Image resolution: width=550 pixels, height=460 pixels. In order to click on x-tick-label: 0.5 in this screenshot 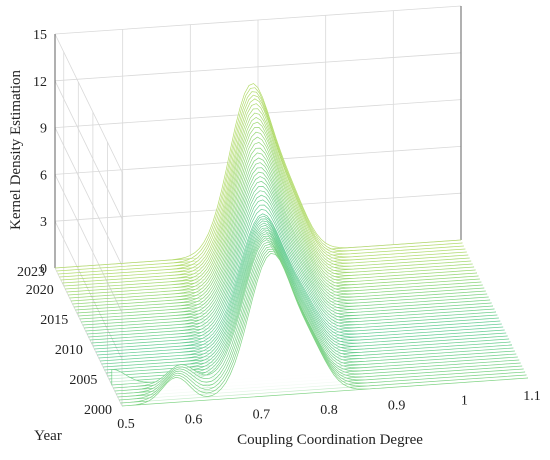, I will do `click(126, 424)`.